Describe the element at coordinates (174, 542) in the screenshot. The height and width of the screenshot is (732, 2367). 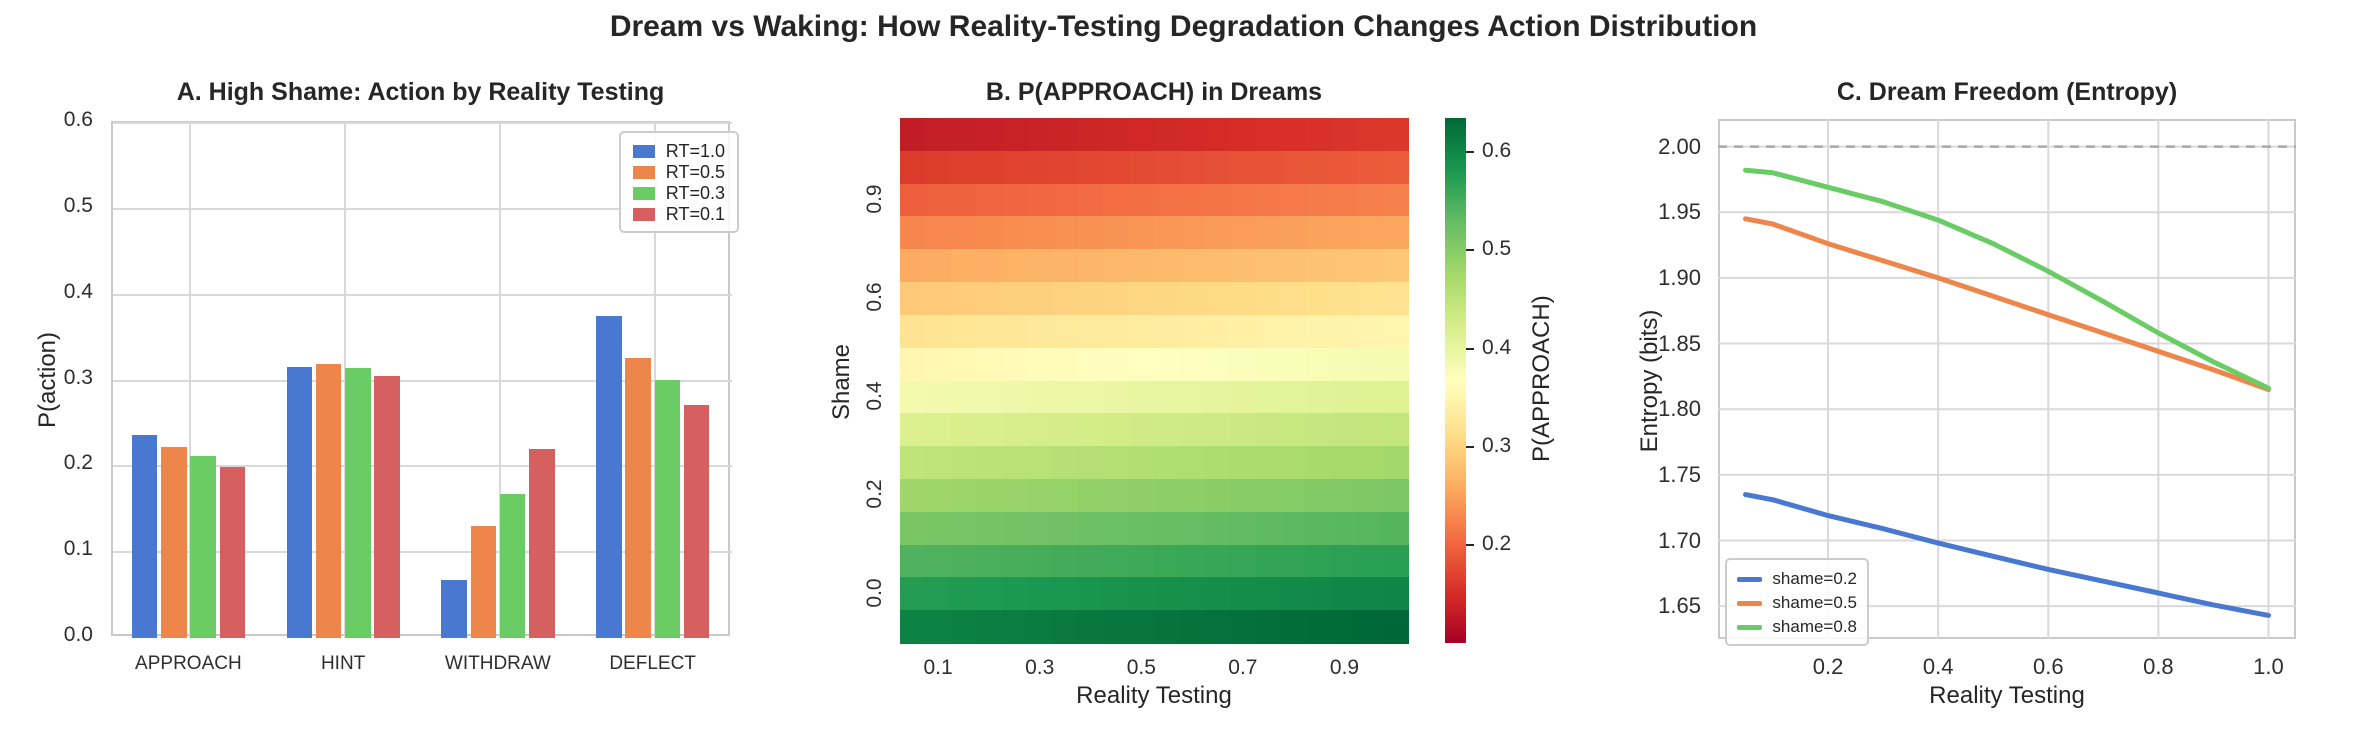
I see `bar-approach-rt=0.5` at that location.